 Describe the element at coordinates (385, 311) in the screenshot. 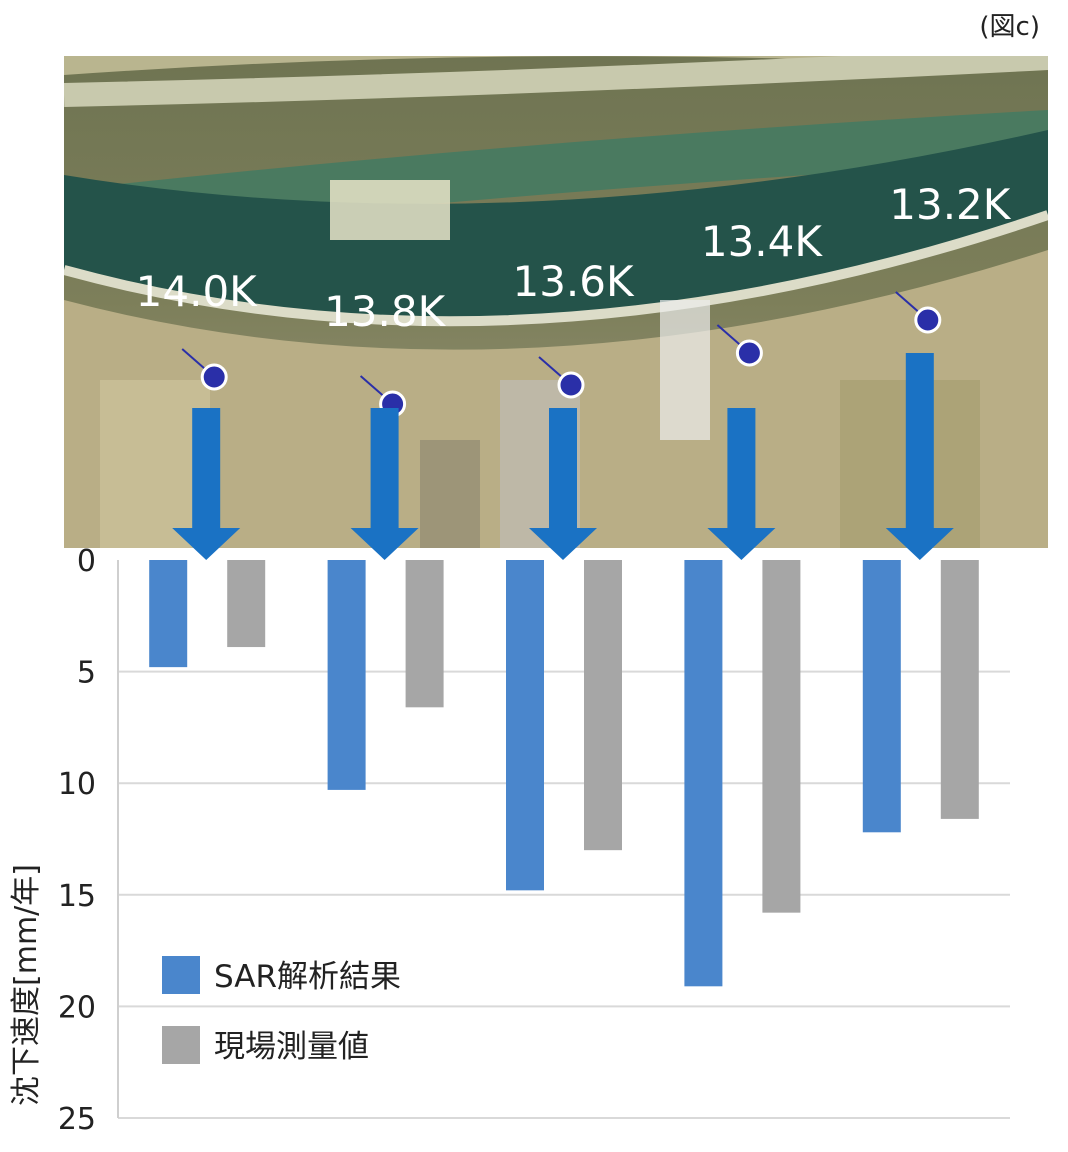

I see `km-label-1: 13.8K` at that location.